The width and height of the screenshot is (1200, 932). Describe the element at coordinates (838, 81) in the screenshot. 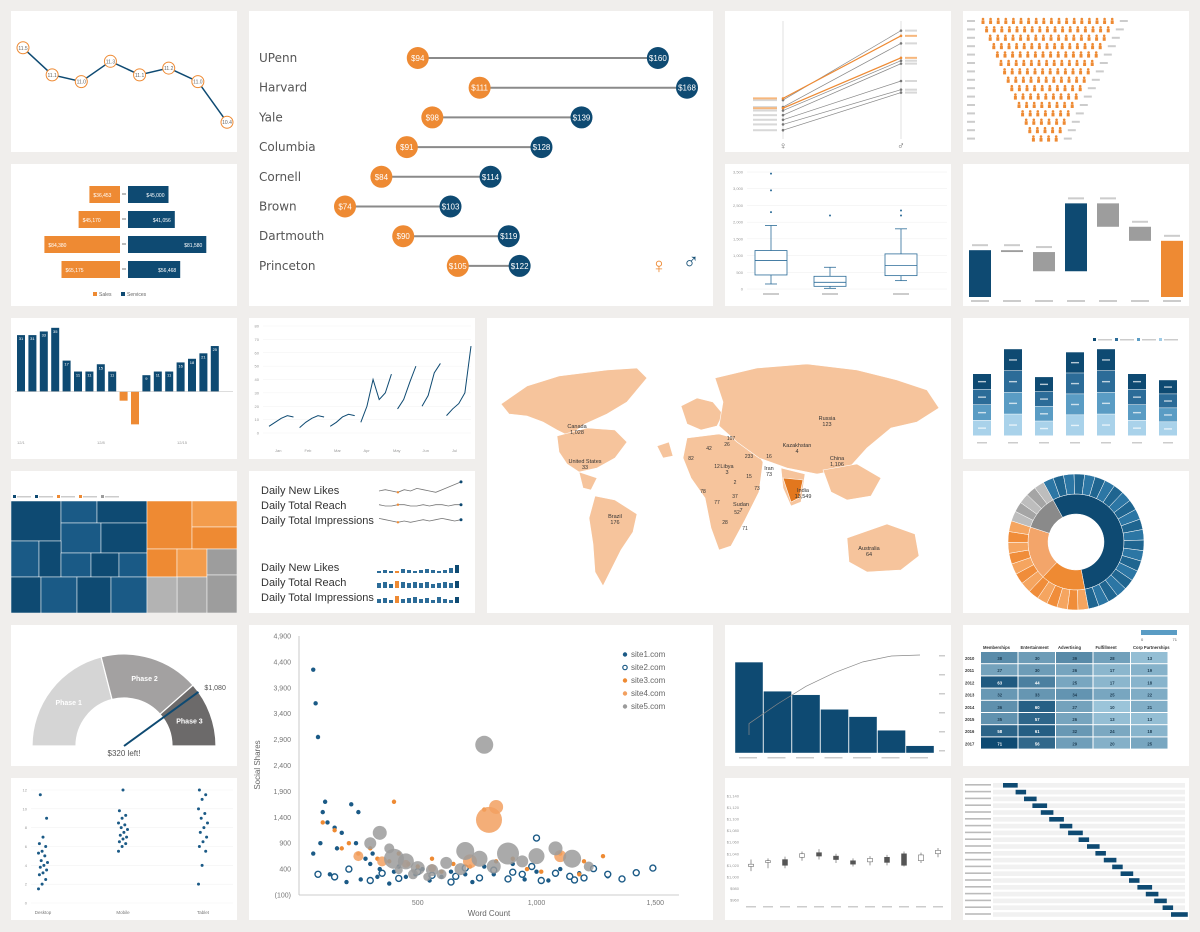

I see `slope-chart-panel: ♀ ♂` at that location.